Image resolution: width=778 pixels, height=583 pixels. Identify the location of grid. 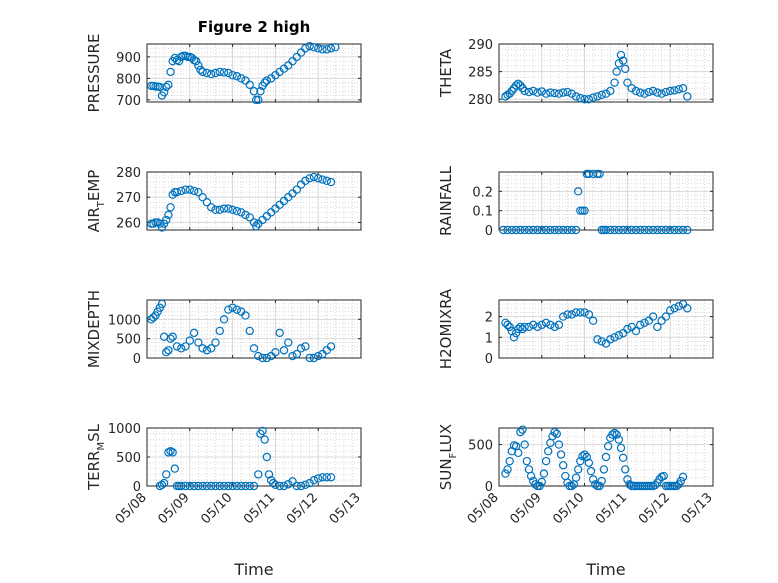
(254, 72).